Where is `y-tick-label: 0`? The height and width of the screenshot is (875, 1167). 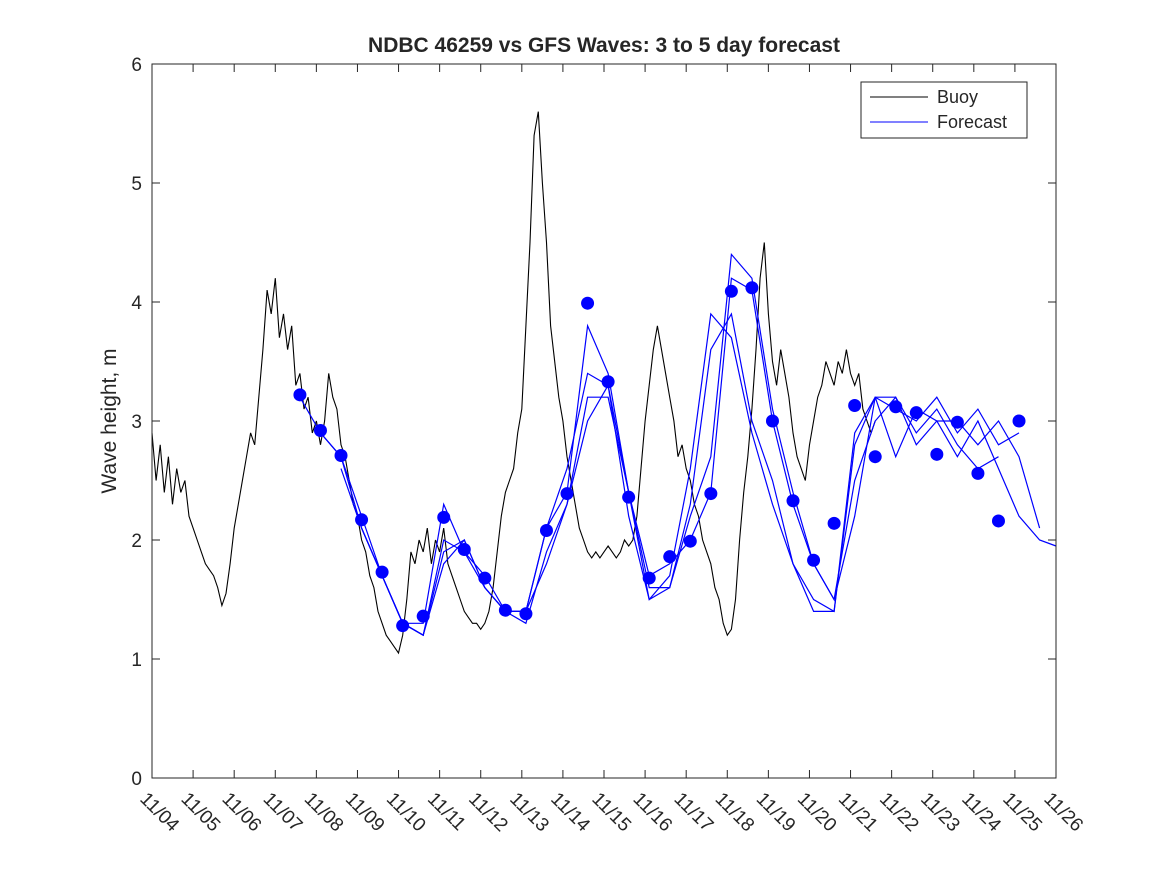
y-tick-label: 0 is located at coordinates (136, 779).